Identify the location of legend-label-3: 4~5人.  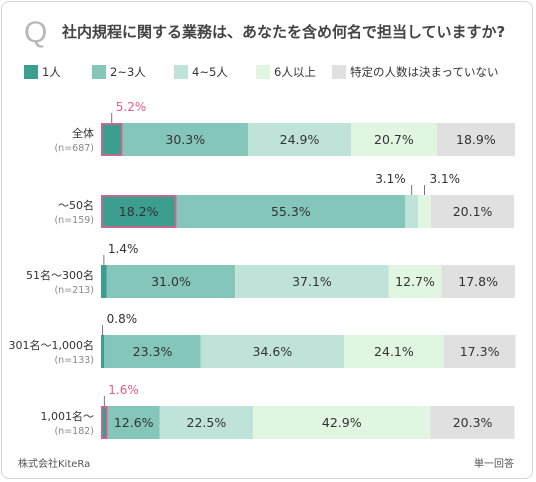
(210, 72).